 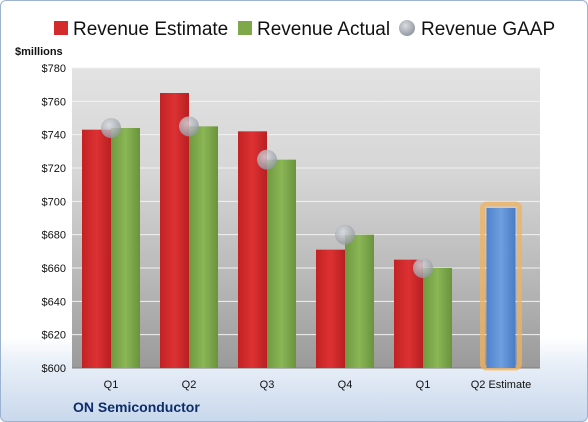 I want to click on x-axis-ticks: Q1 Q2 Q3 Q4 Q1 Q2 Estimate, so click(x=318, y=385).